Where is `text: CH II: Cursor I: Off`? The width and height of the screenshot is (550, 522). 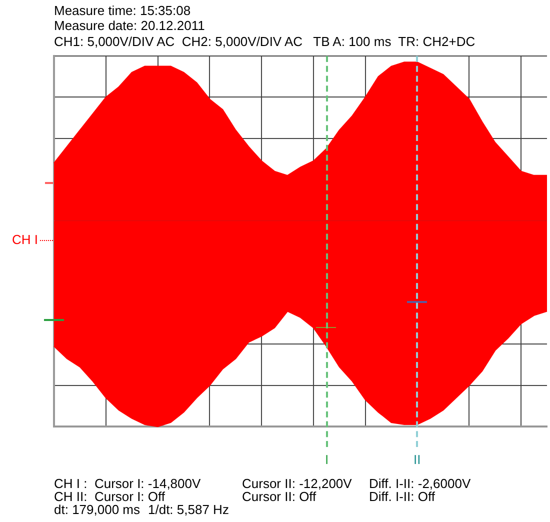 text: CH II: Cursor I: Off is located at coordinates (110, 496).